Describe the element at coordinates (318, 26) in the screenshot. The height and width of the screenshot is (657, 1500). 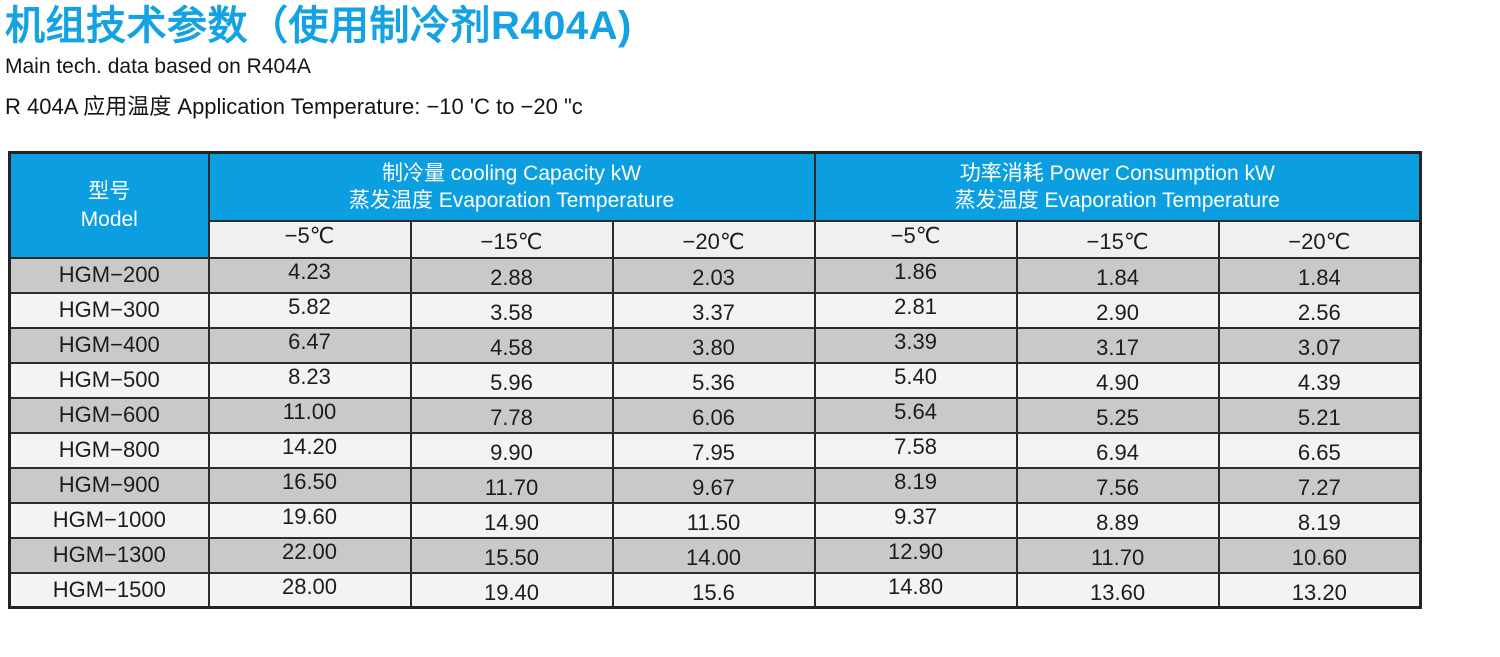
I see `page-title: 机组技术参数（使用制冷剂R404A)` at that location.